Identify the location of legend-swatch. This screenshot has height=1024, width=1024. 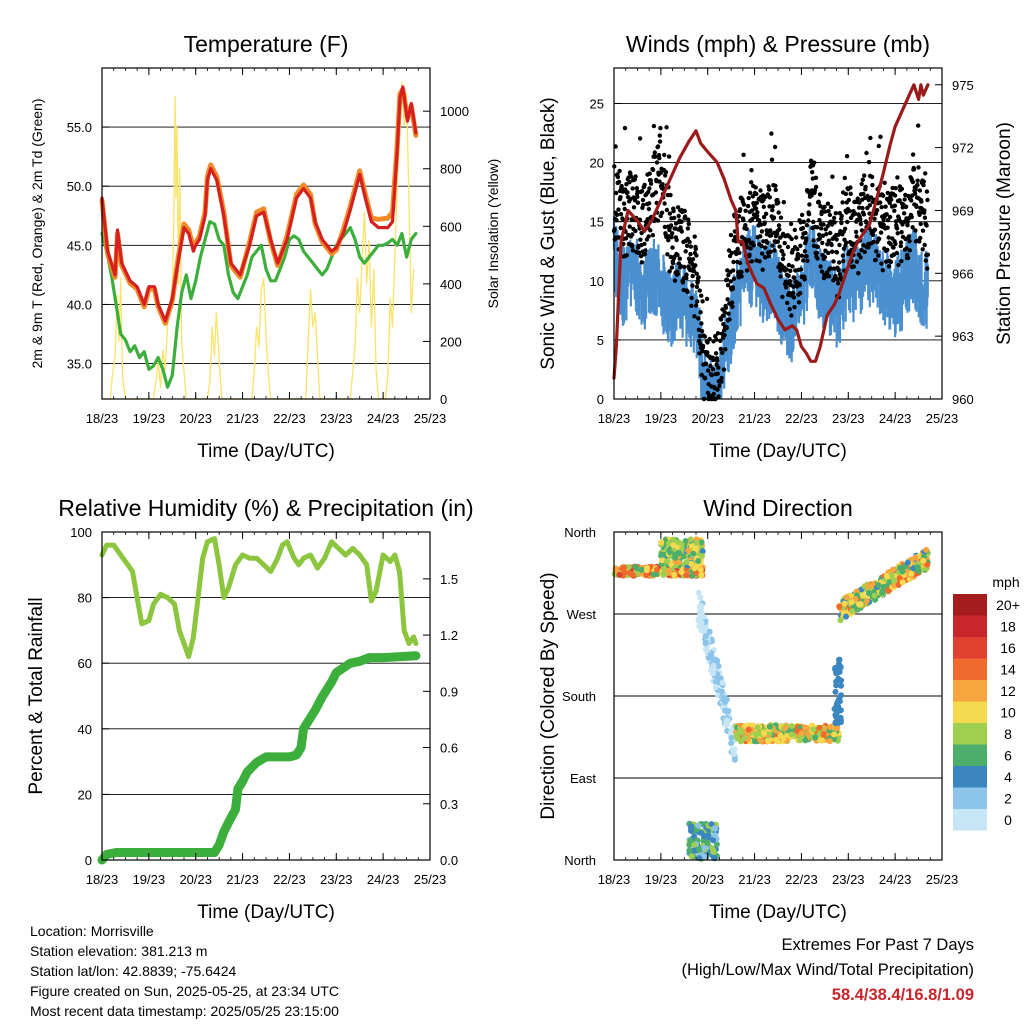
(970, 798).